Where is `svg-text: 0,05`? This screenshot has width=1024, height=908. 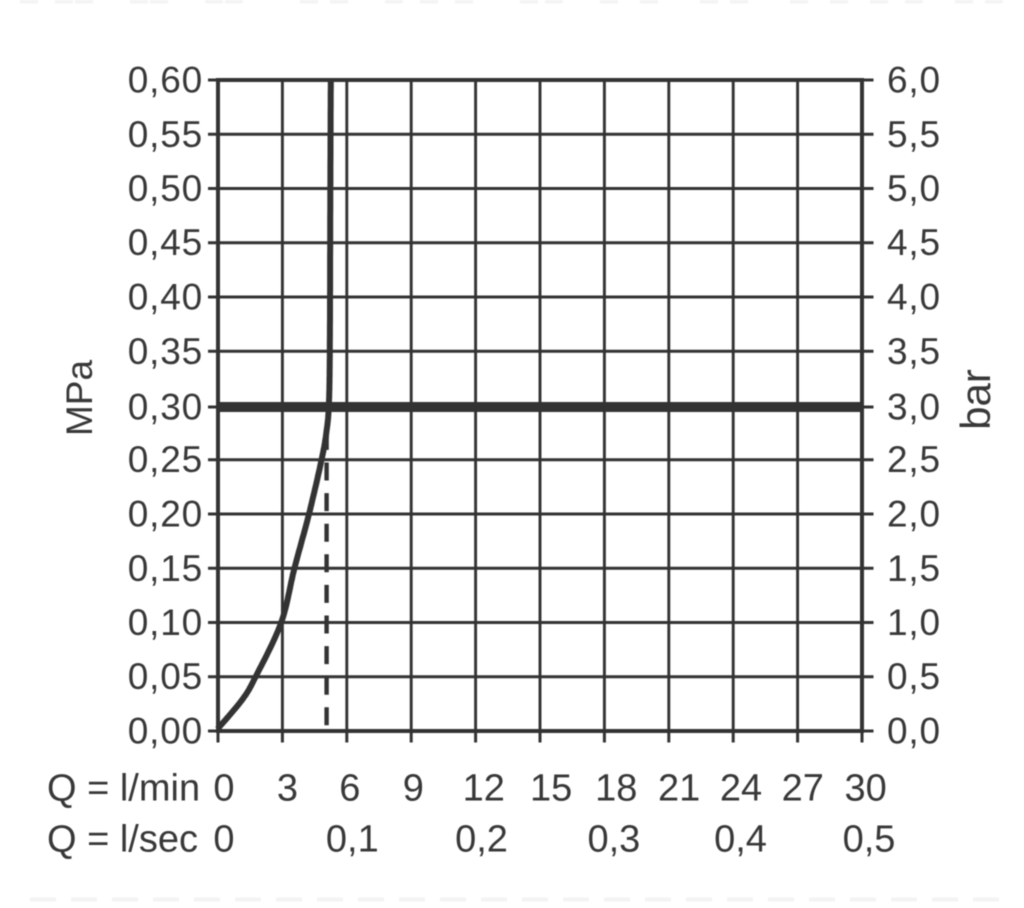 svg-text: 0,05 is located at coordinates (165, 676).